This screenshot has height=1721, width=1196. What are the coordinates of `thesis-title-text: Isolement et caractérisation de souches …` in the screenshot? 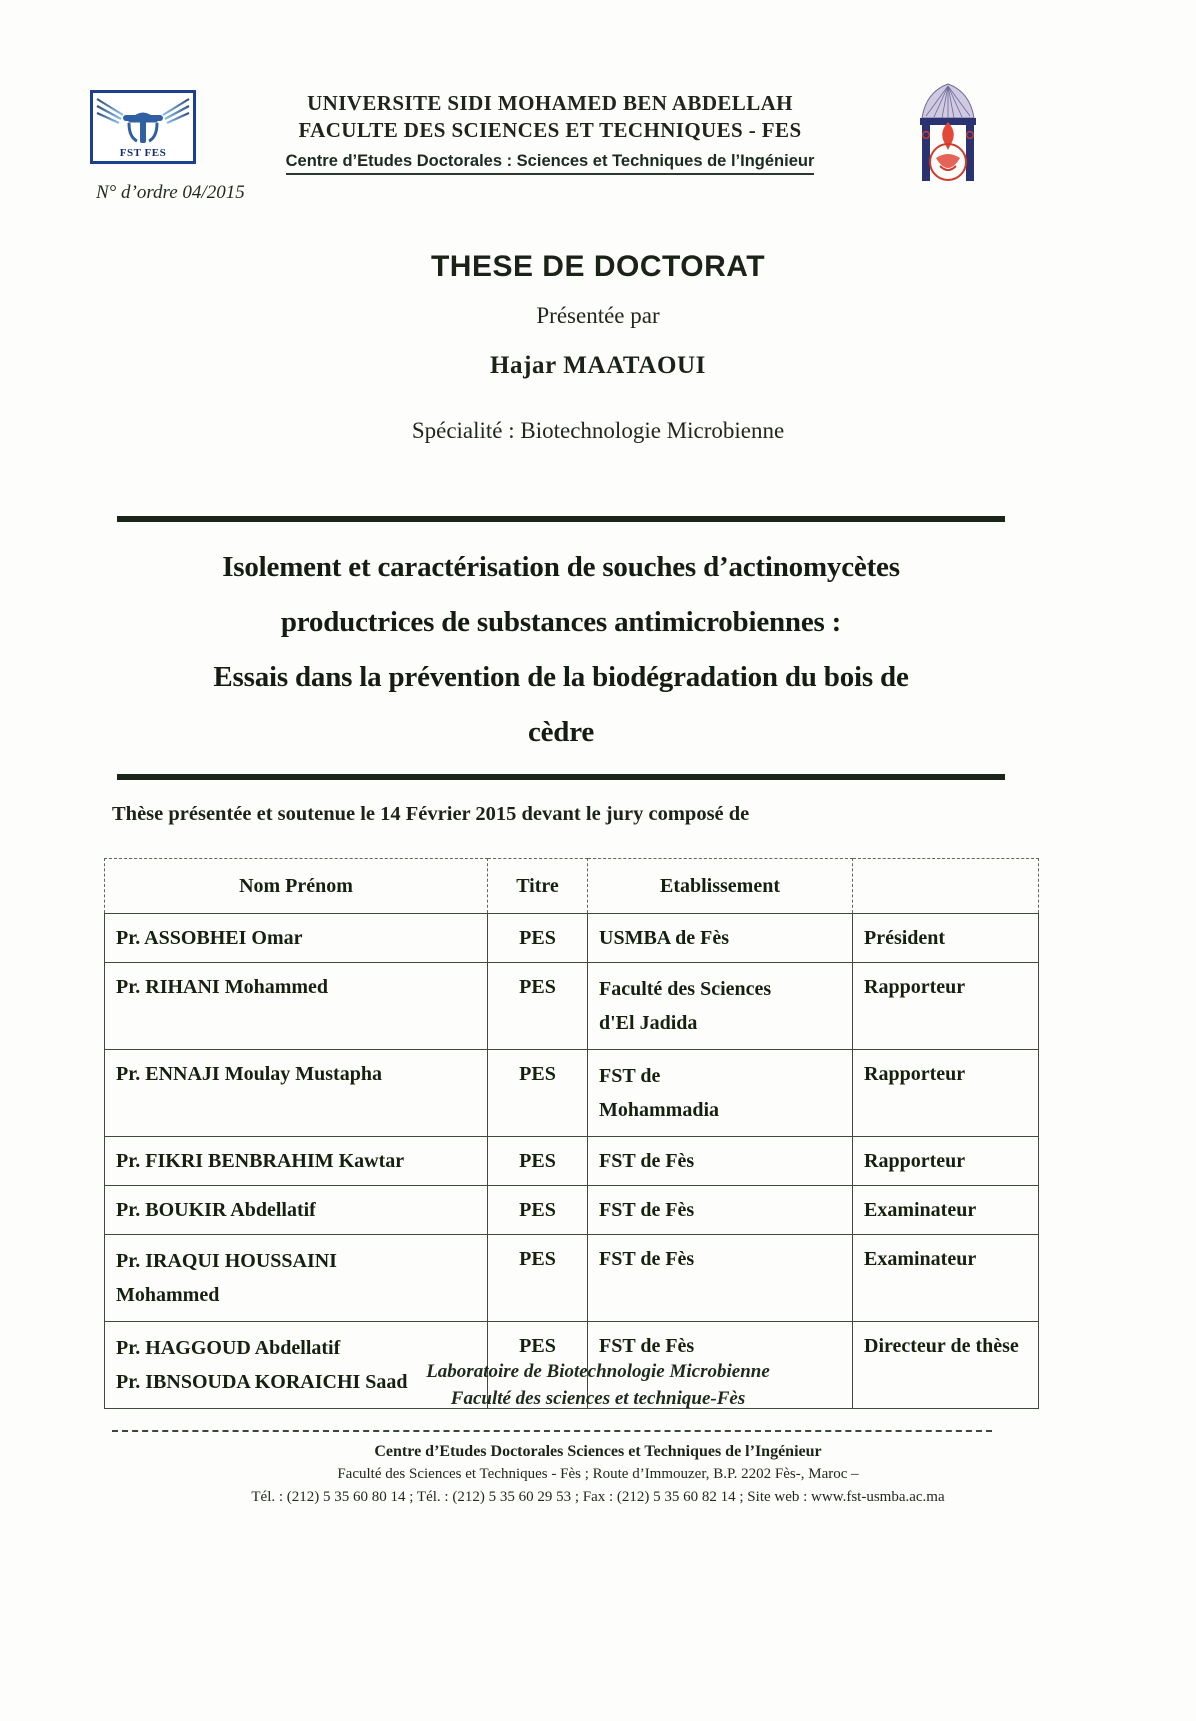 It's located at (561, 648).